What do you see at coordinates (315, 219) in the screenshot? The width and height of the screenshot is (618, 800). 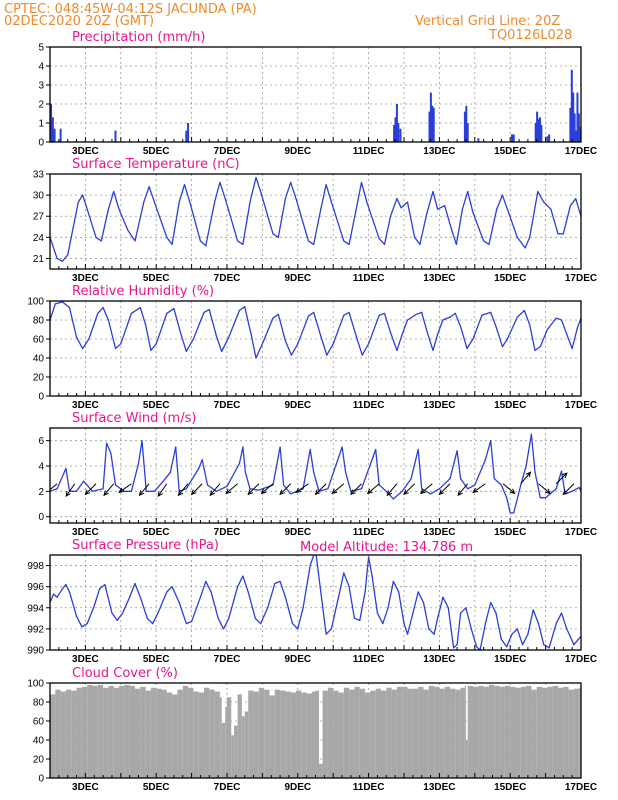 I see `series-surface-temperature-nc` at bounding box center [315, 219].